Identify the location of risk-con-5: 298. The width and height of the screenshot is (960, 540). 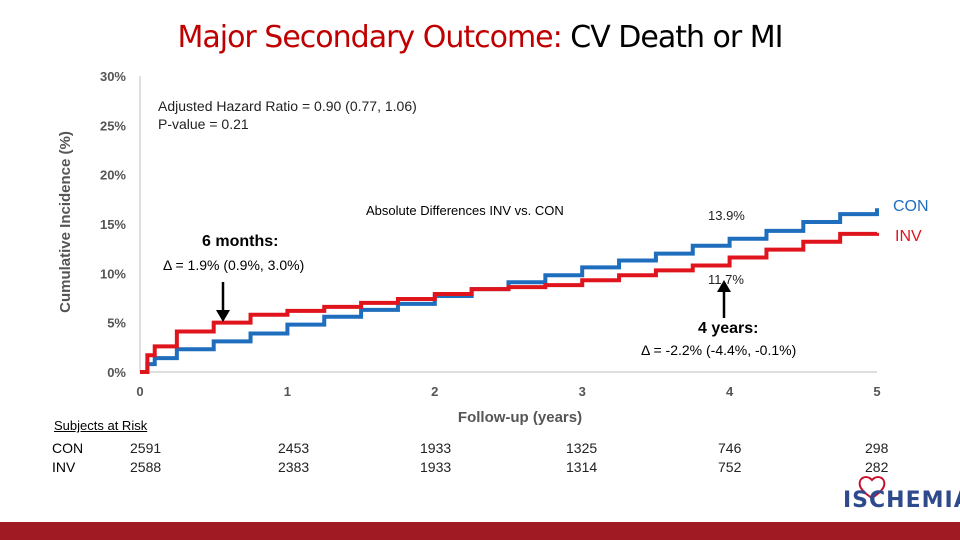
(877, 448).